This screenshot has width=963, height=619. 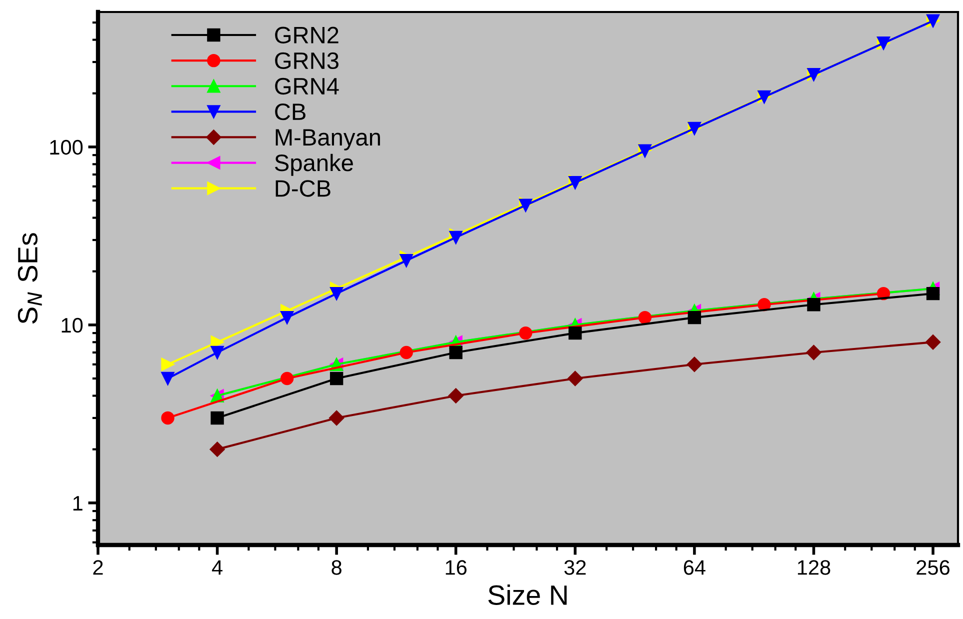 What do you see at coordinates (306, 61) in the screenshot?
I see `legend-label: GRN3` at bounding box center [306, 61].